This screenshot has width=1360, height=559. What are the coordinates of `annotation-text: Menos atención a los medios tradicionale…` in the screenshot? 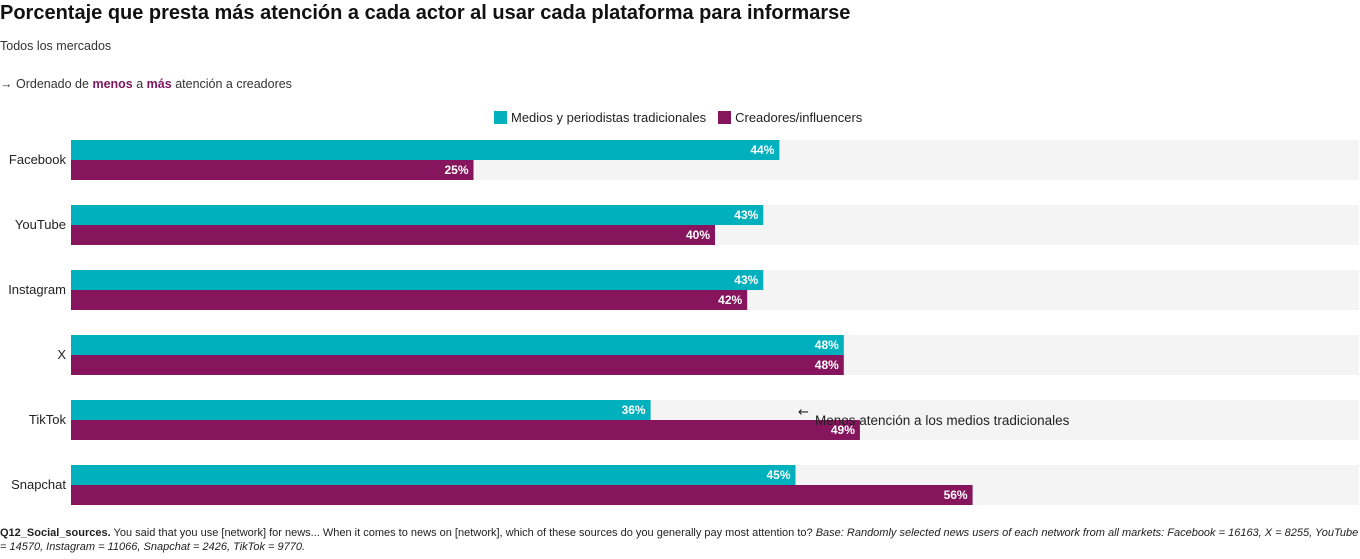 It's located at (942, 420).